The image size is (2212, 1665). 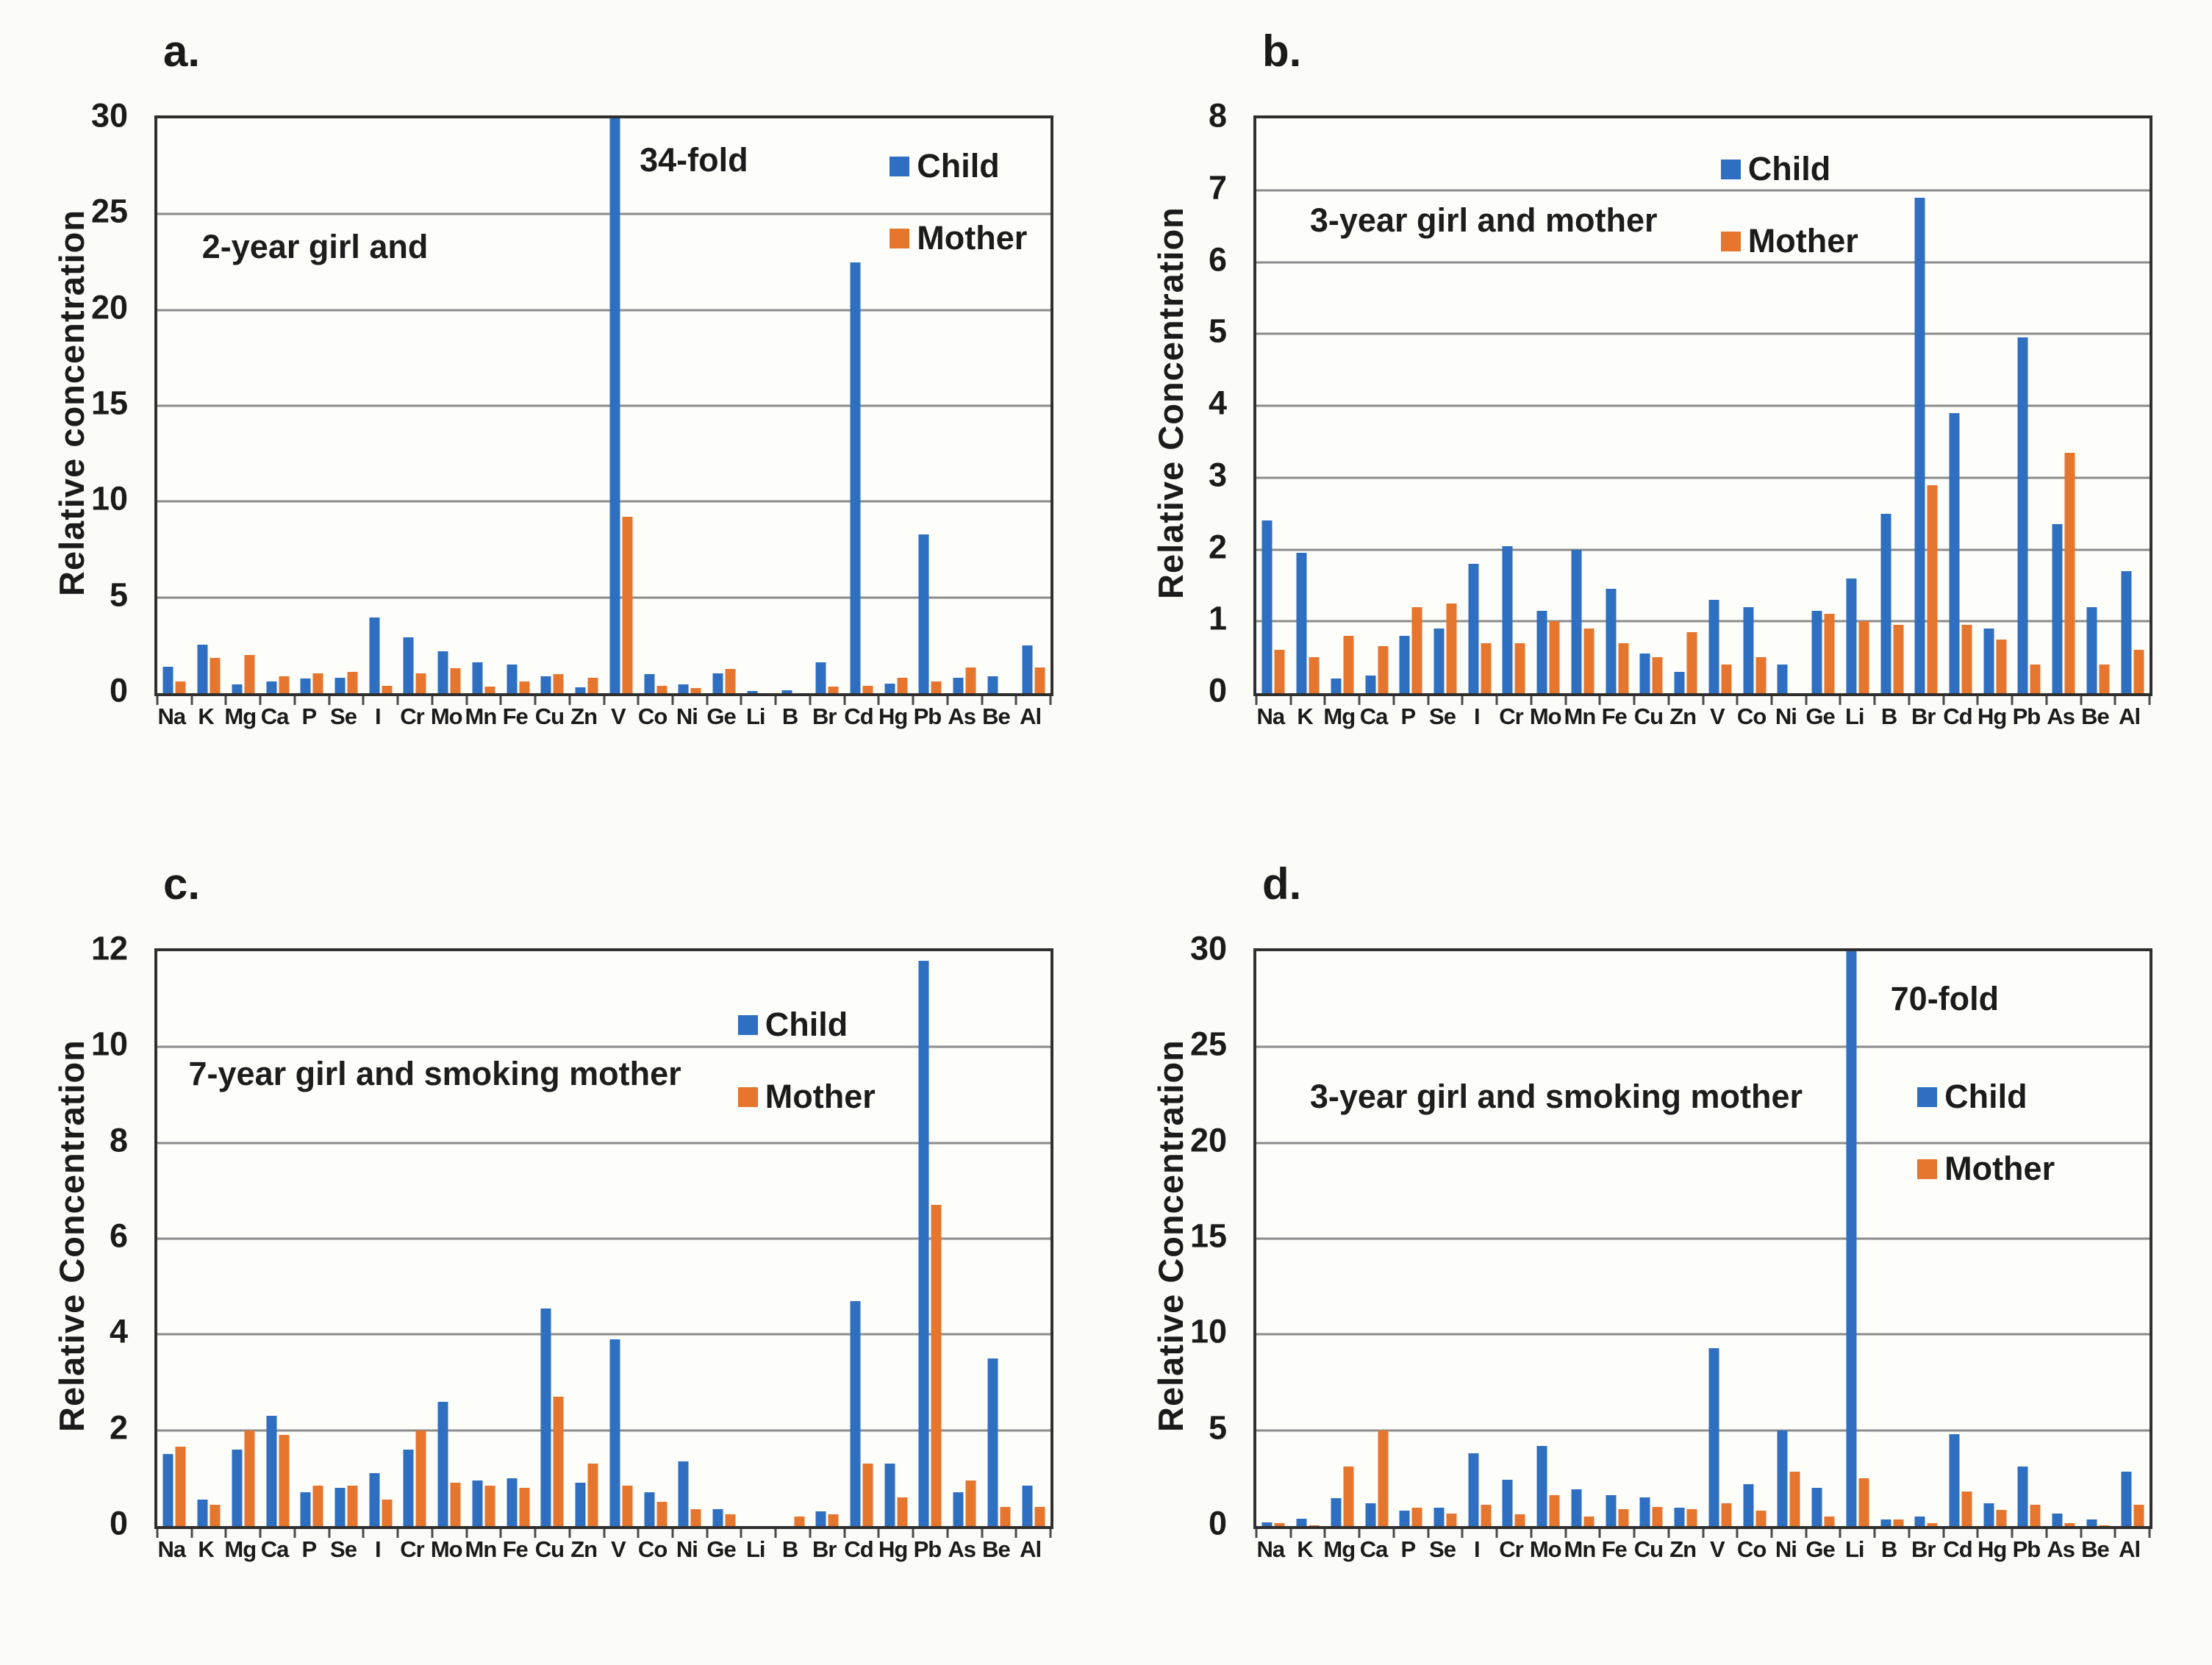 What do you see at coordinates (545, 684) in the screenshot?
I see `bar-child-Cu` at bounding box center [545, 684].